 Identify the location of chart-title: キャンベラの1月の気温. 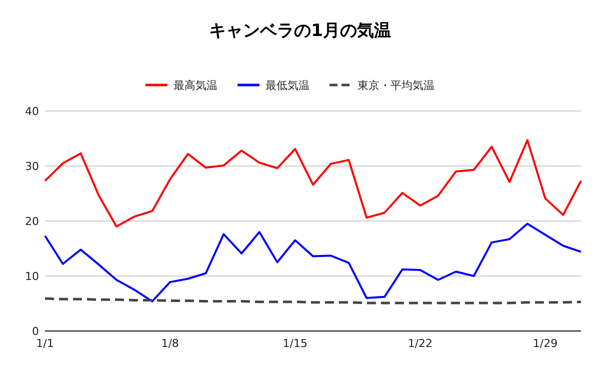
(300, 31).